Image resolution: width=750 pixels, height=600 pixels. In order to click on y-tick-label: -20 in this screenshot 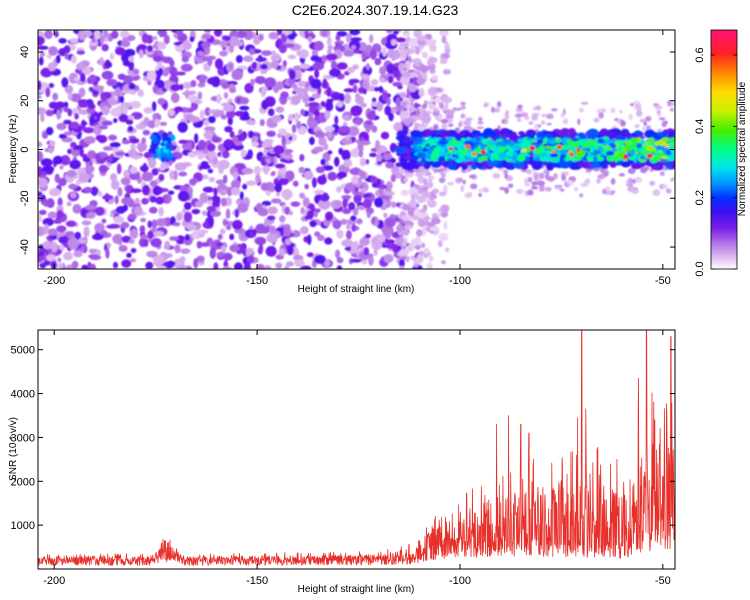, I will do `click(25, 198)`.